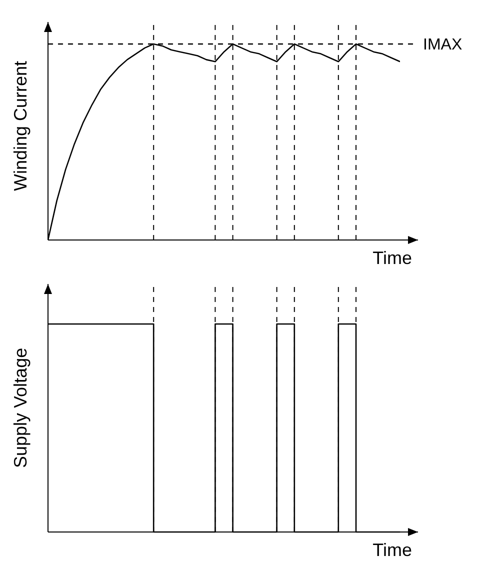 This screenshot has height=574, width=488. I want to click on y-axis-title: Supply Voltage, so click(20, 408).